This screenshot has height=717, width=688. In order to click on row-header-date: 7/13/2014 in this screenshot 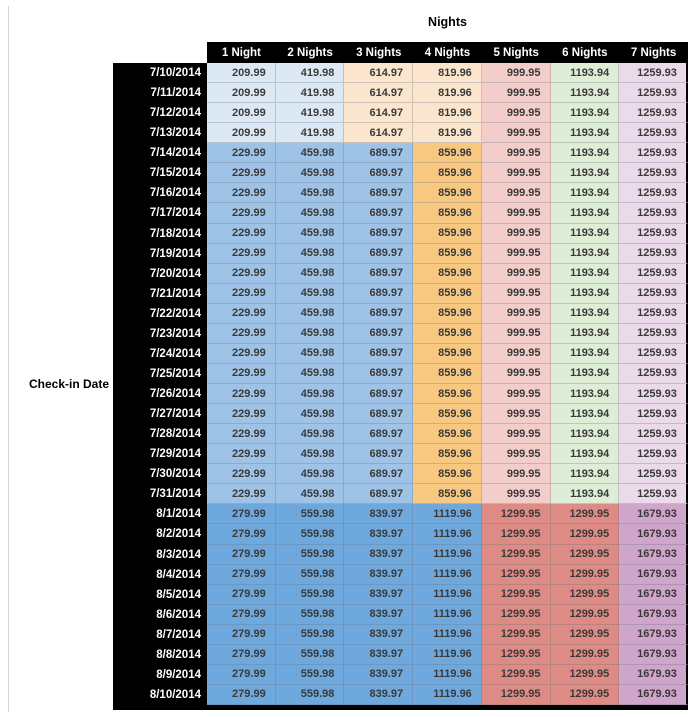, I will do `click(160, 133)`.